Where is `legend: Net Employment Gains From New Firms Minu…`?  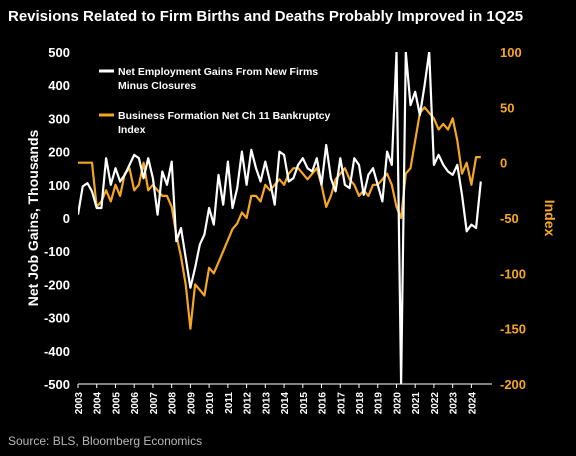
legend: Net Employment Gains From New Firms Minu… is located at coordinates (215, 101).